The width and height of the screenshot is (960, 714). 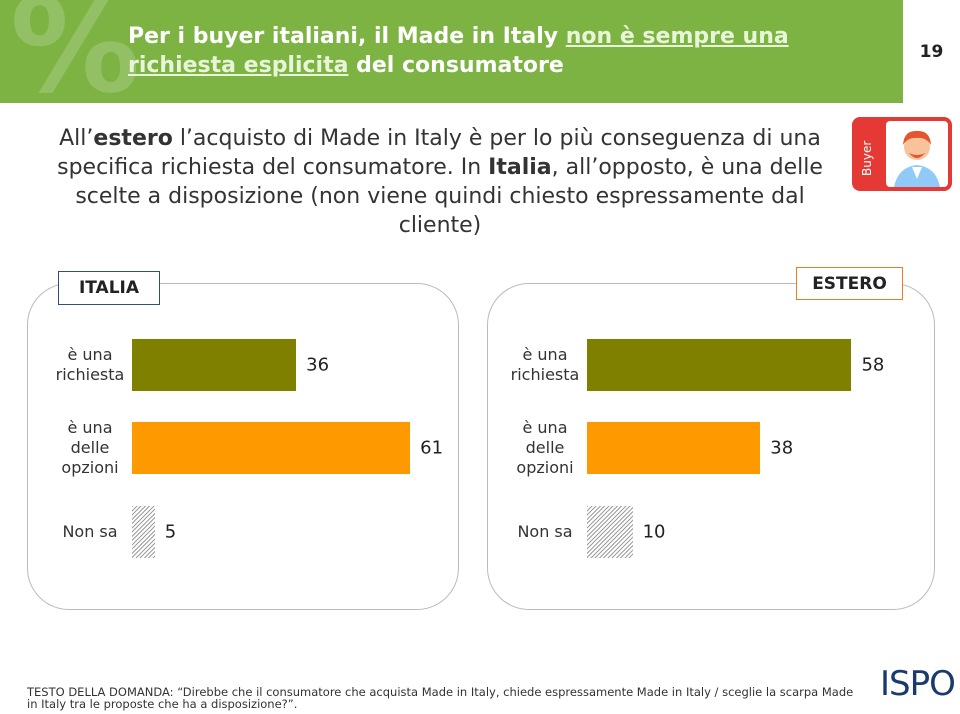 What do you see at coordinates (520, 167) in the screenshot?
I see `text: Italia` at bounding box center [520, 167].